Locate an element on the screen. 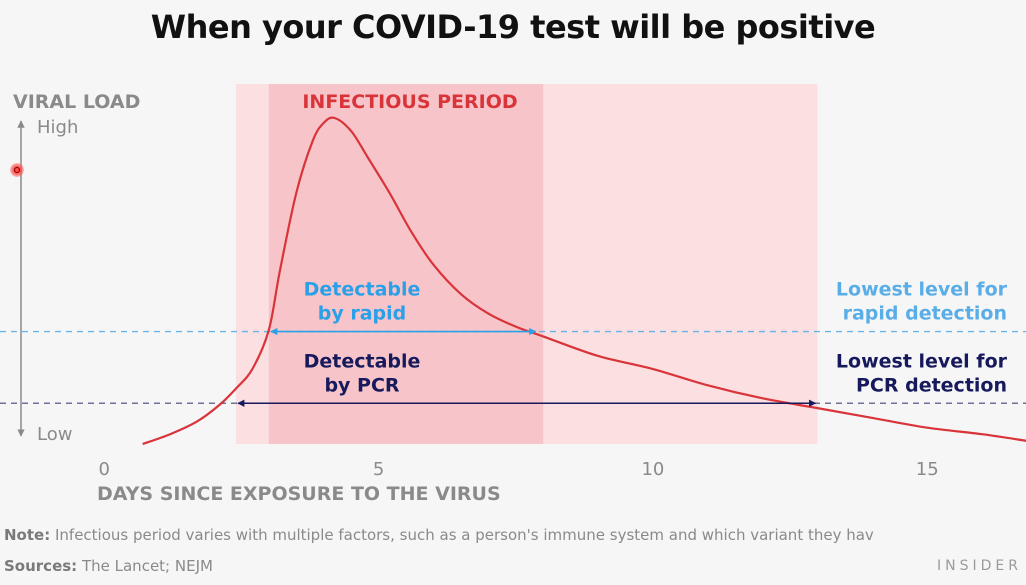 The height and width of the screenshot is (585, 1026). footer-sources: Sources: The Lancet; NEJM is located at coordinates (108, 566).